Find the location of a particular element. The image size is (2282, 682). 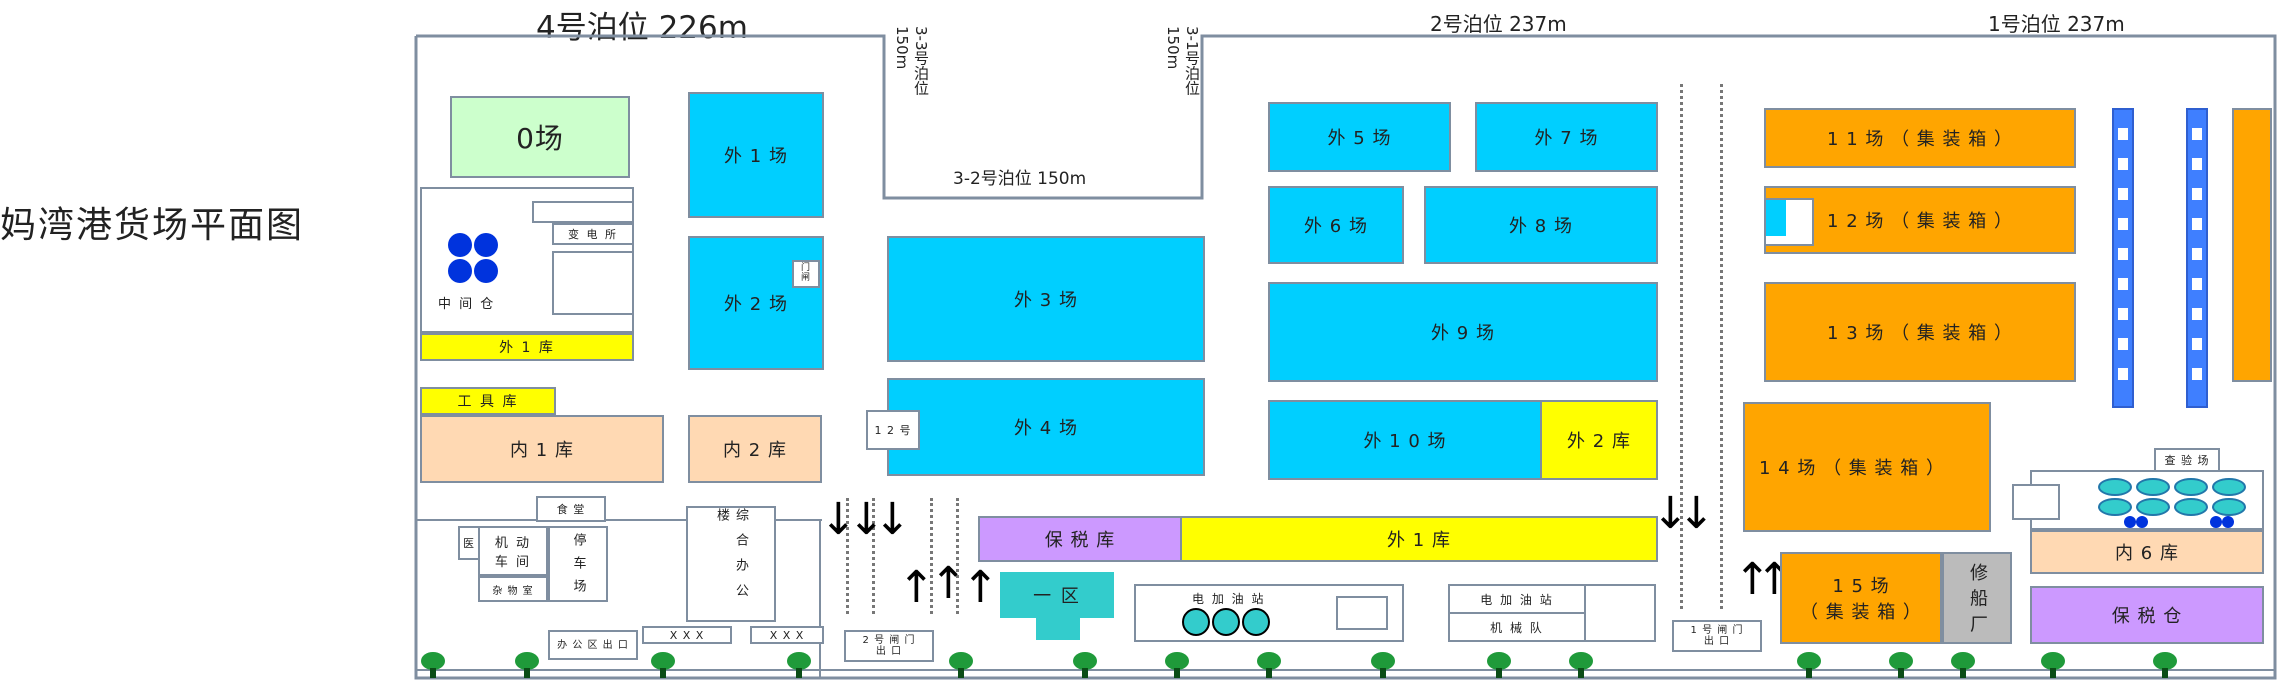

storeroom: 杂 物 室 is located at coordinates (513, 589).